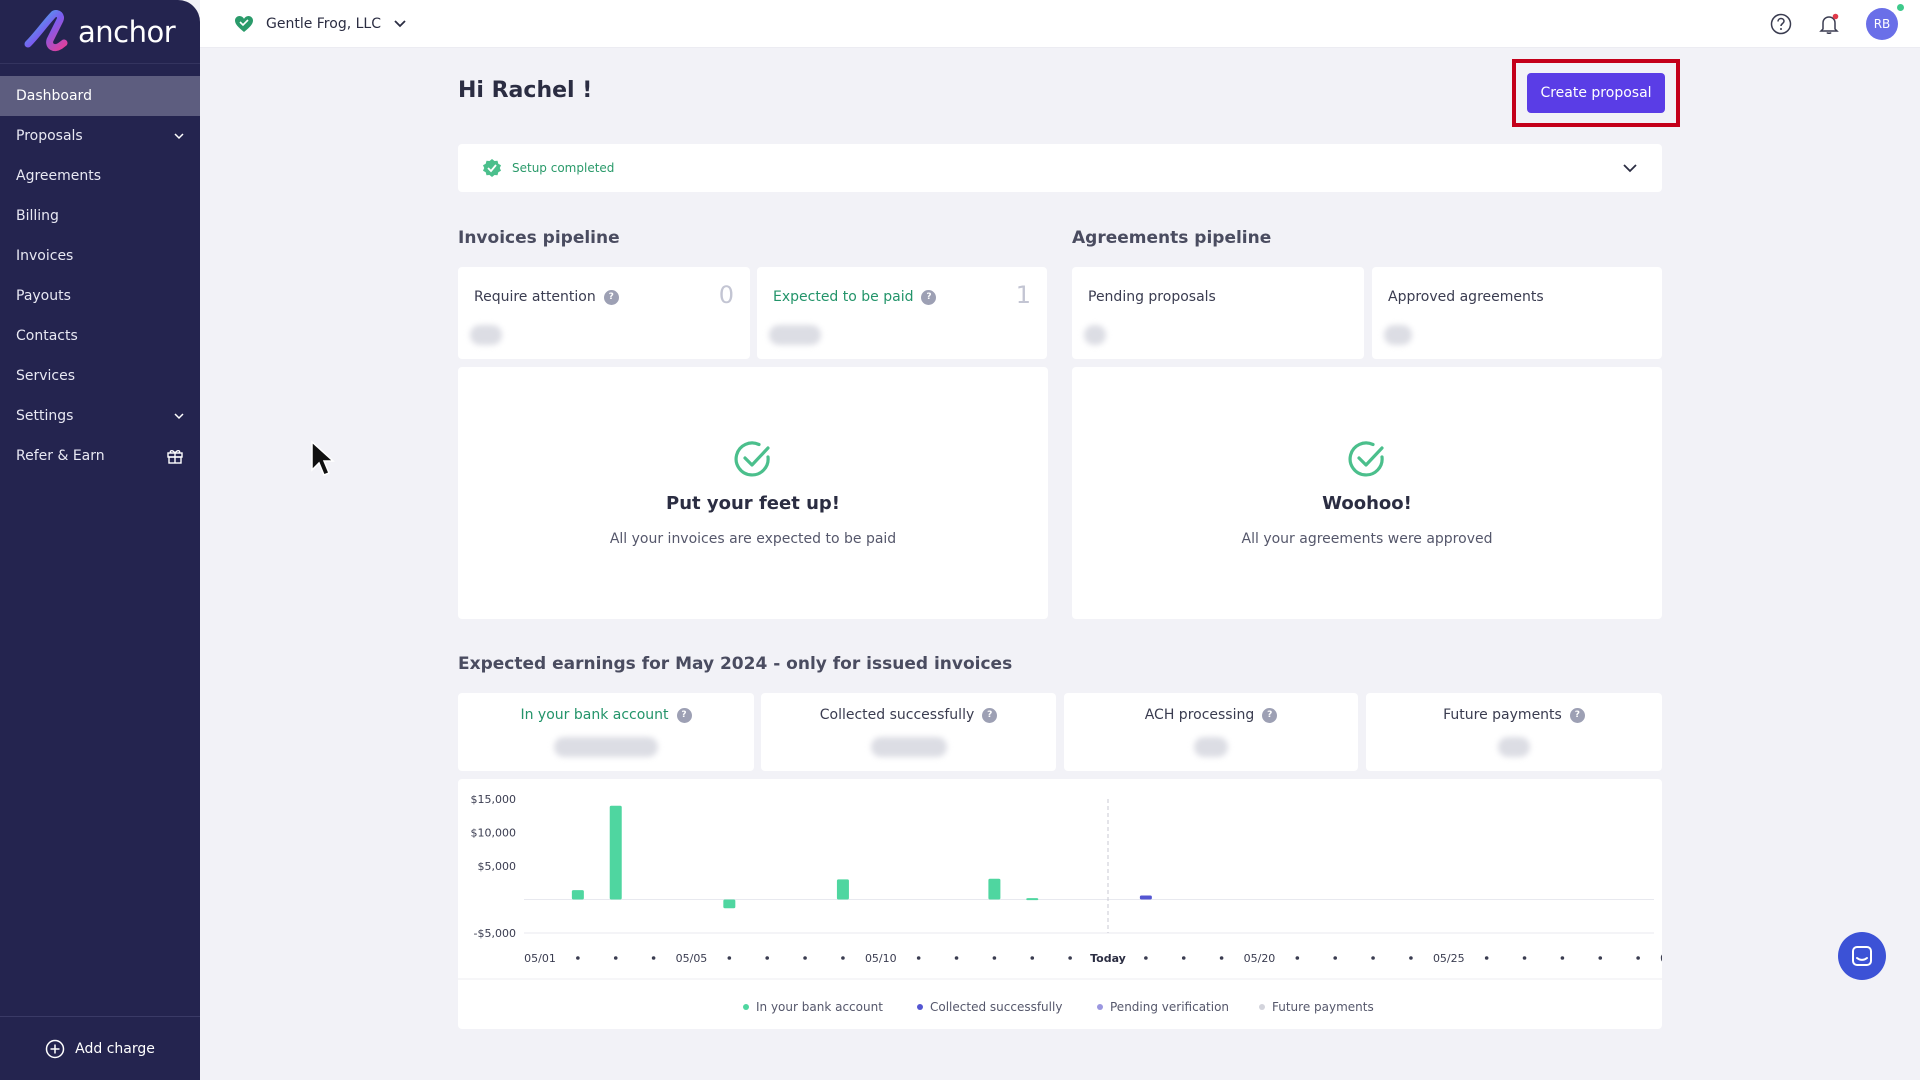 The image size is (1920, 1080). I want to click on sidebar-item-refer-earn: Refer & Earn, so click(100, 456).